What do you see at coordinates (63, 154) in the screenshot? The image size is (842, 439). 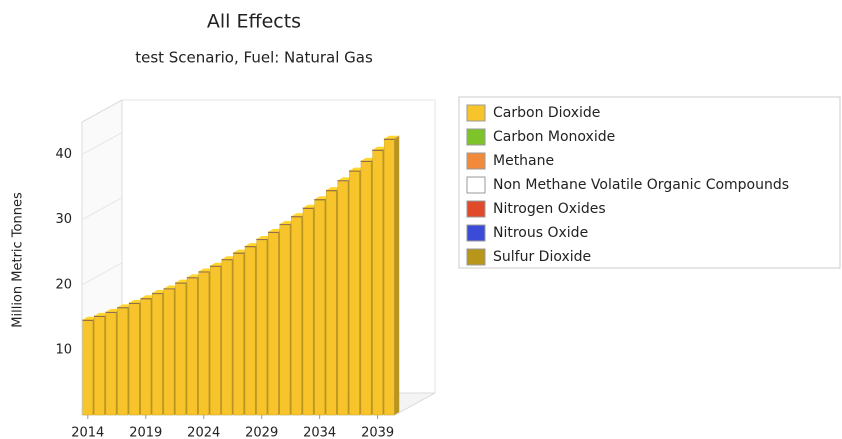 I see `y-tick-label: 40` at bounding box center [63, 154].